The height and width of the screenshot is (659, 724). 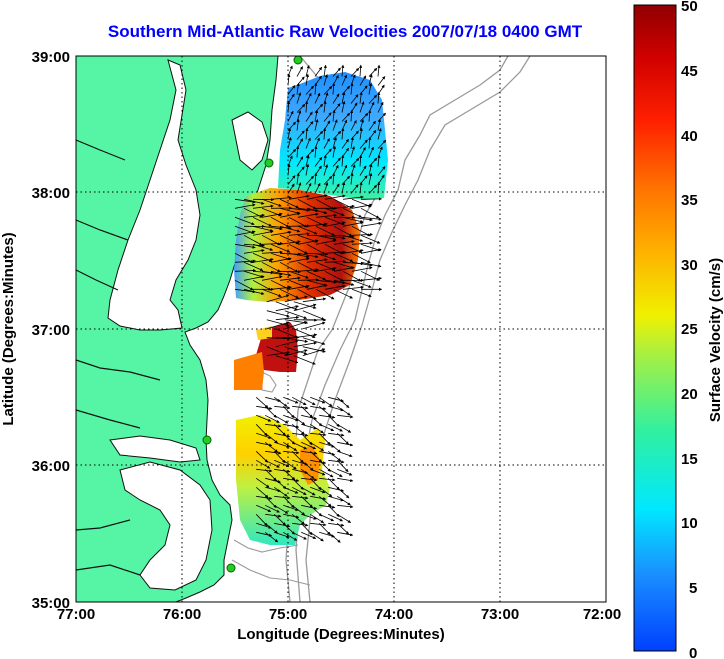 I want to click on colorbar-tick-label: 25, so click(x=689, y=329).